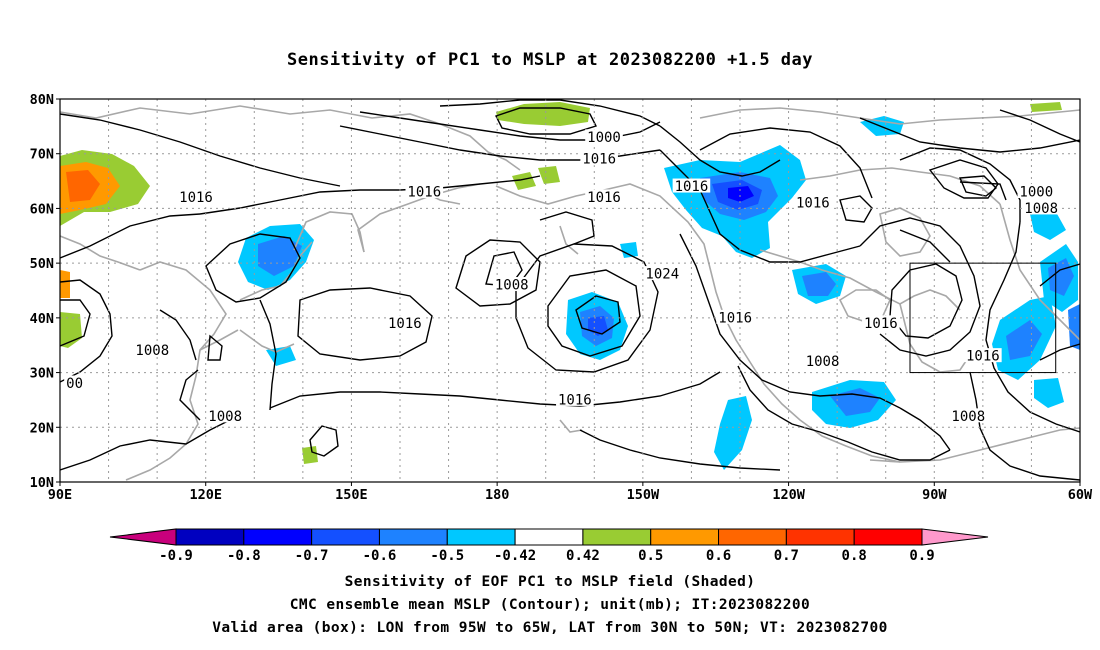 Image resolution: width=1100 pixels, height=650 pixels. I want to click on lat-tick-label: 10N, so click(42, 483).